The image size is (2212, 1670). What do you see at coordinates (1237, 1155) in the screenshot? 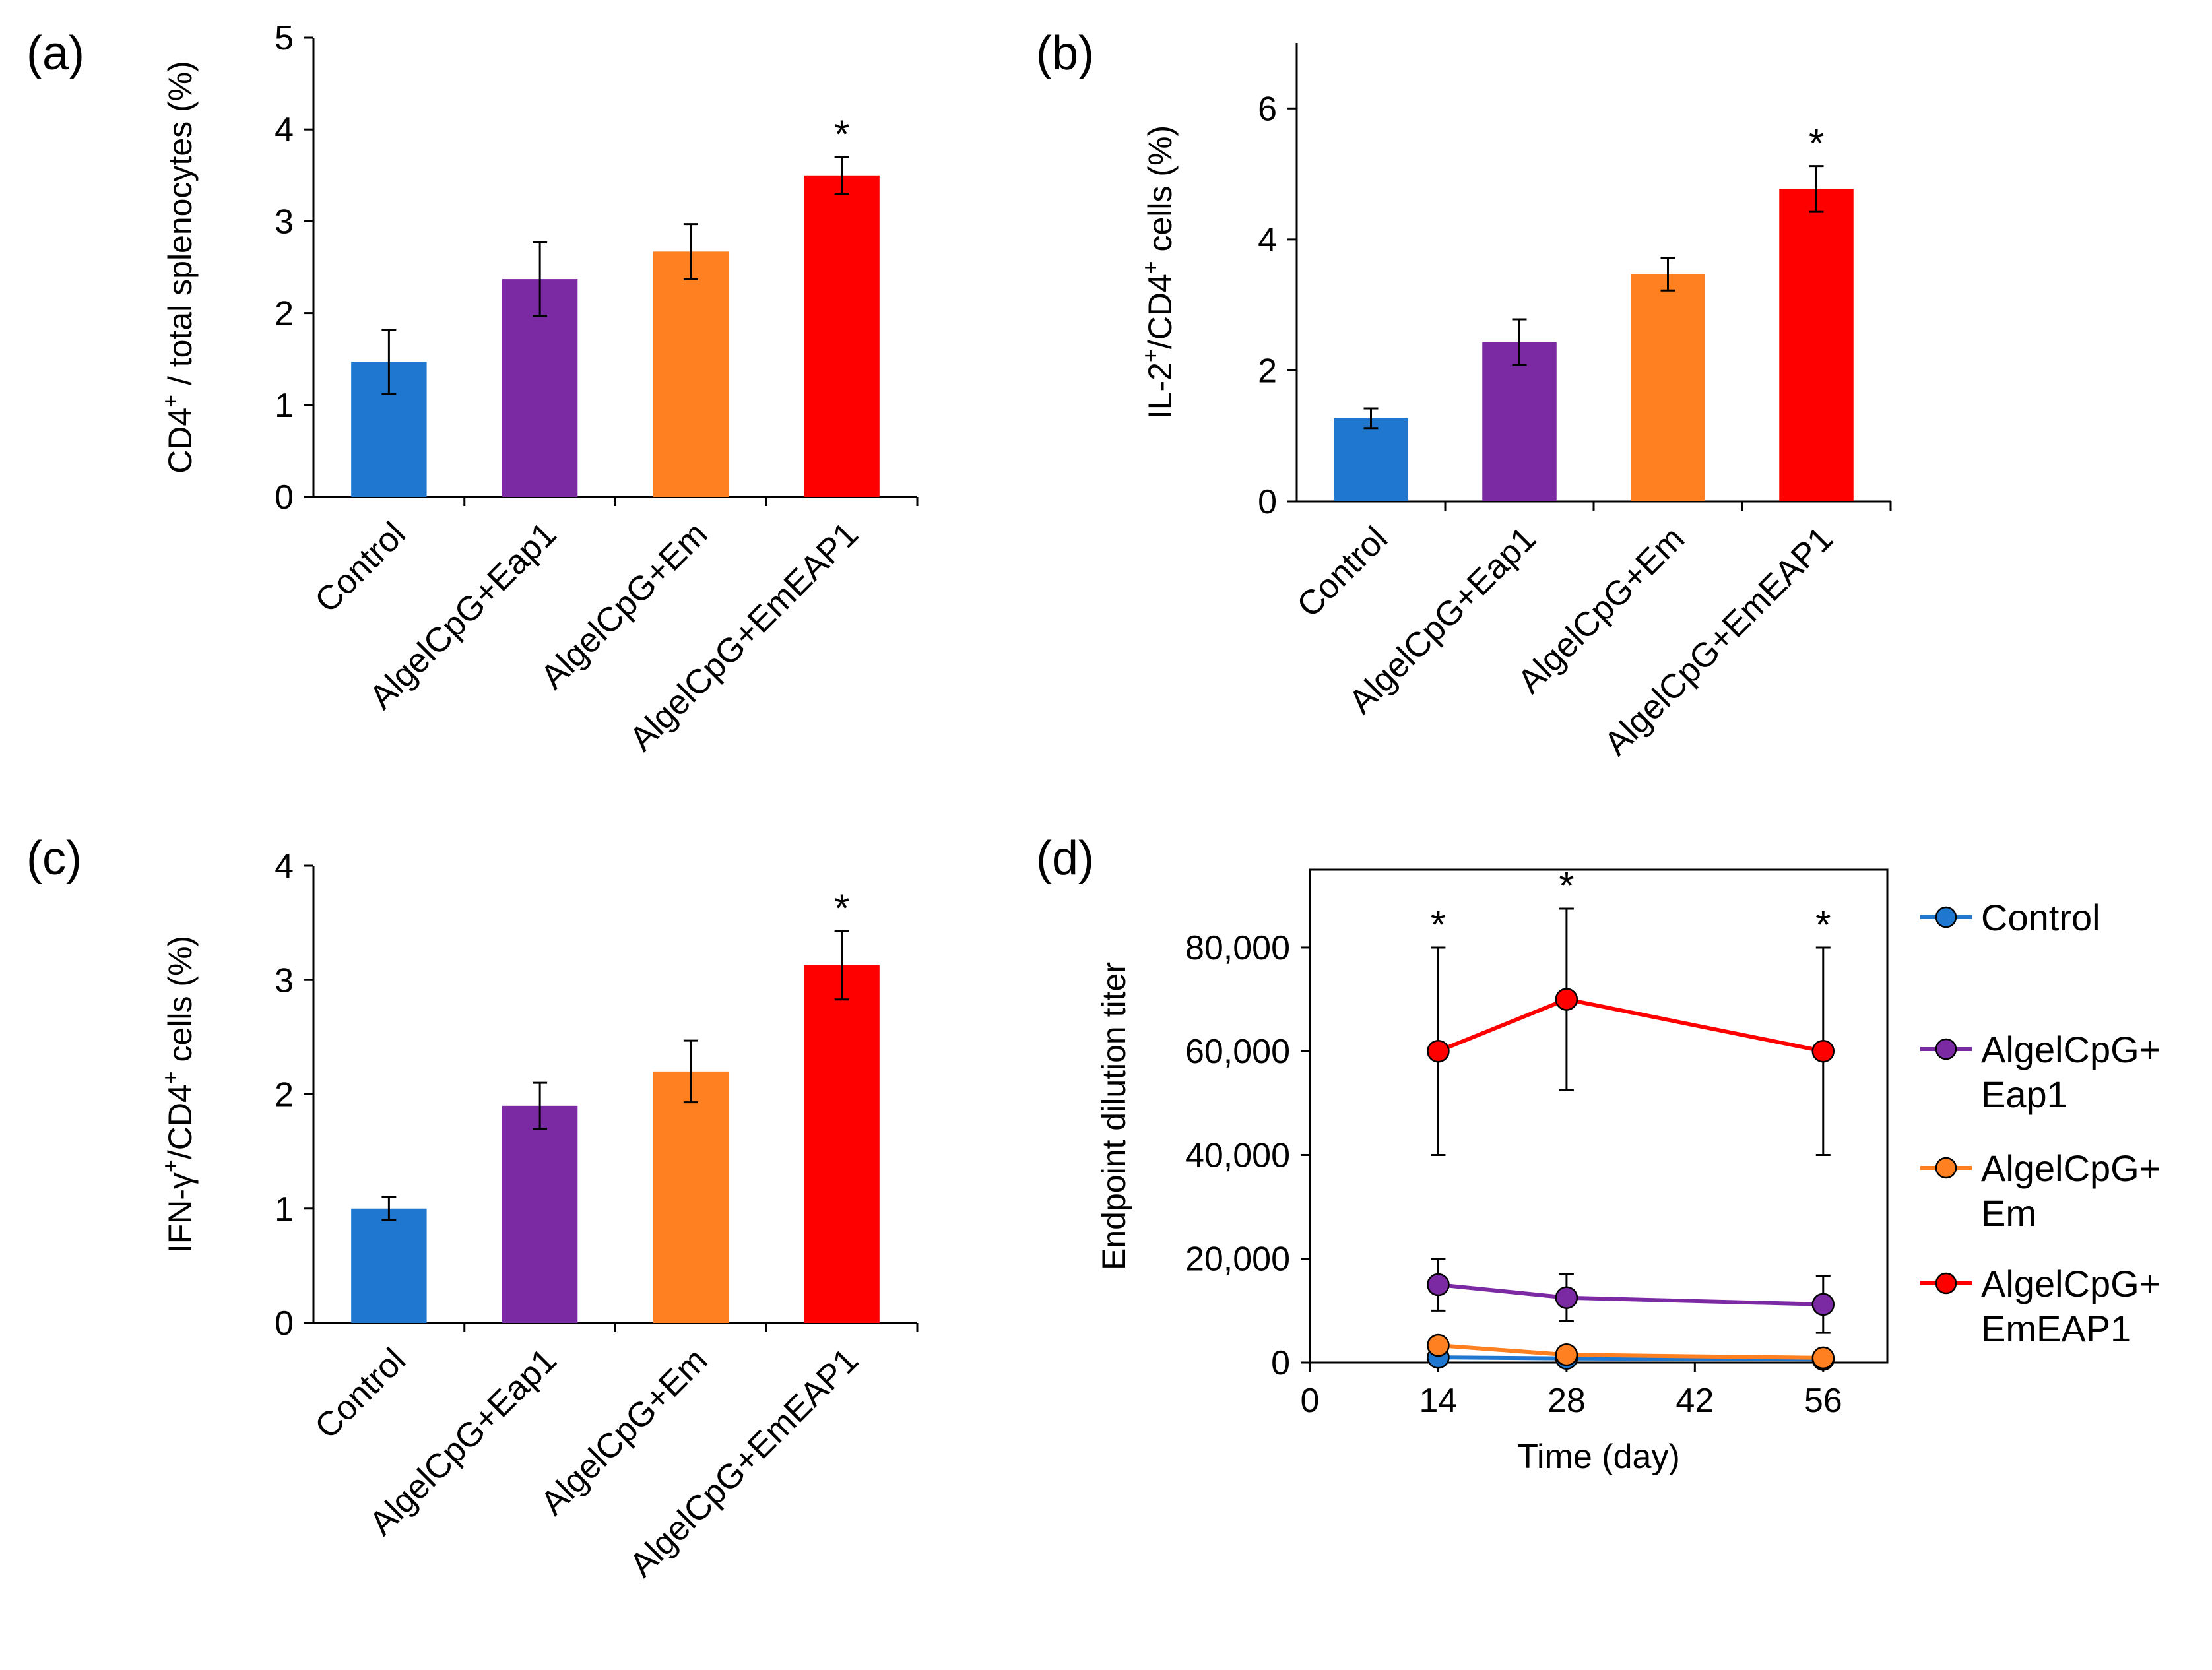
I see `y-tick-label: 40,000` at bounding box center [1237, 1155].